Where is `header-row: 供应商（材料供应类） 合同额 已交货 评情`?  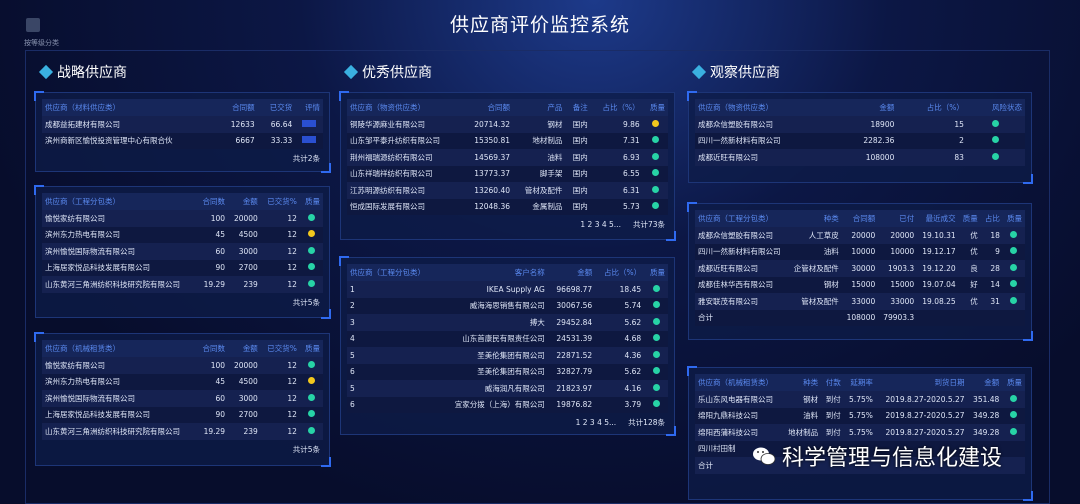
header-row: 供应商（材料供应类） 合同额 已交货 评情 is located at coordinates (182, 107).